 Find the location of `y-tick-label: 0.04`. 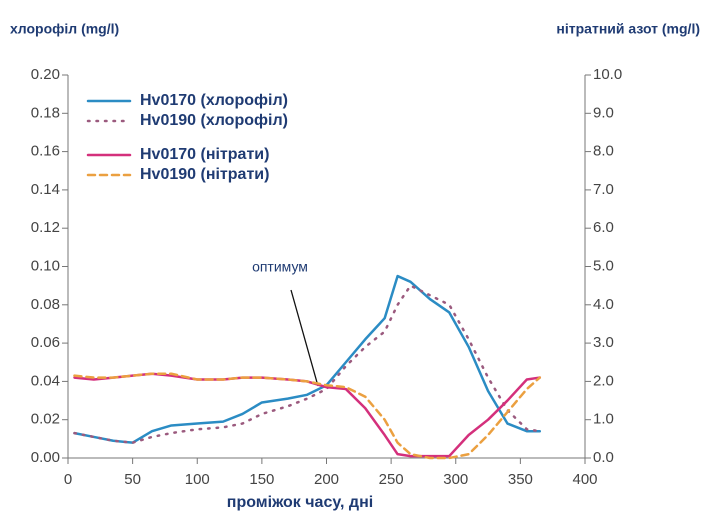

y-tick-label: 0.04 is located at coordinates (45, 380).